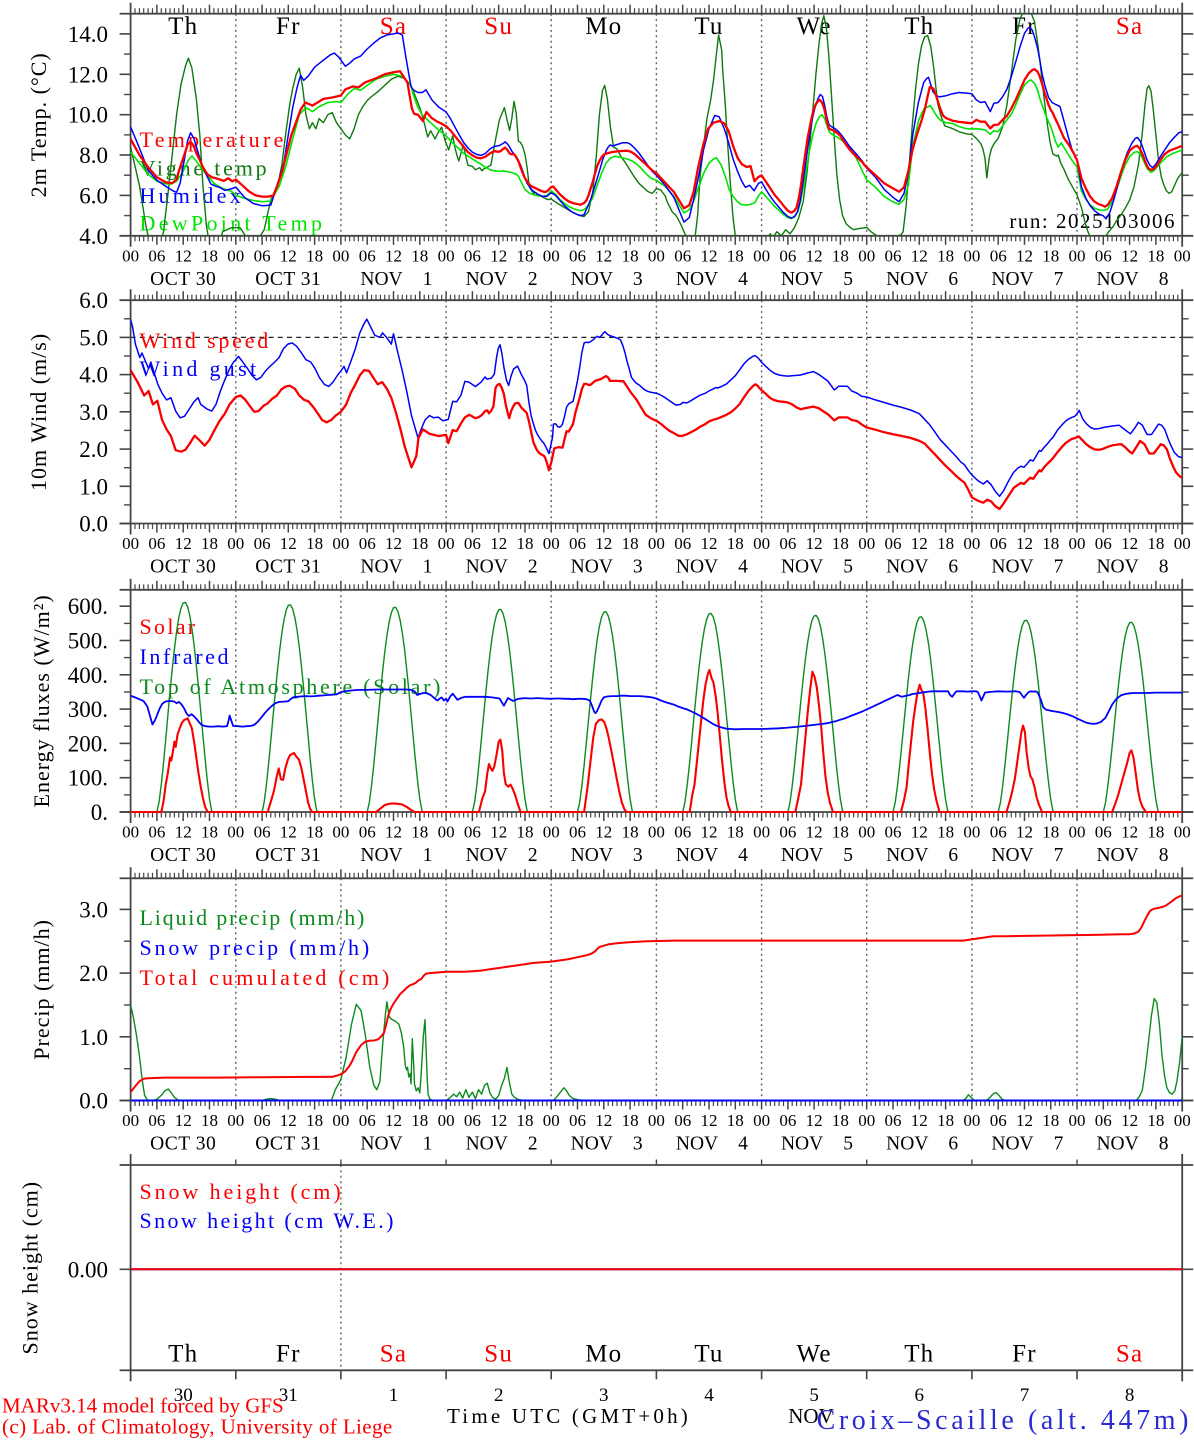 This screenshot has height=1445, width=1194. I want to click on svg-text: Croix–Scaille (alt. 447m), so click(1004, 1420).